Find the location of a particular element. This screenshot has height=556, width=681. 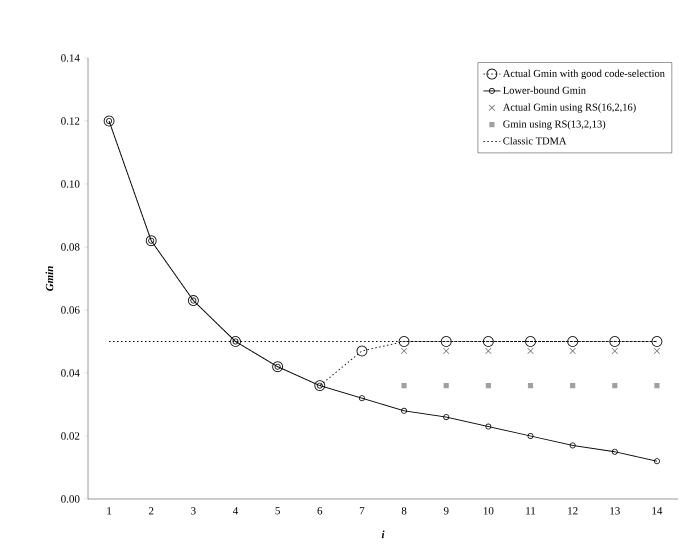

y-axis-title: Gmin is located at coordinates (50, 278).